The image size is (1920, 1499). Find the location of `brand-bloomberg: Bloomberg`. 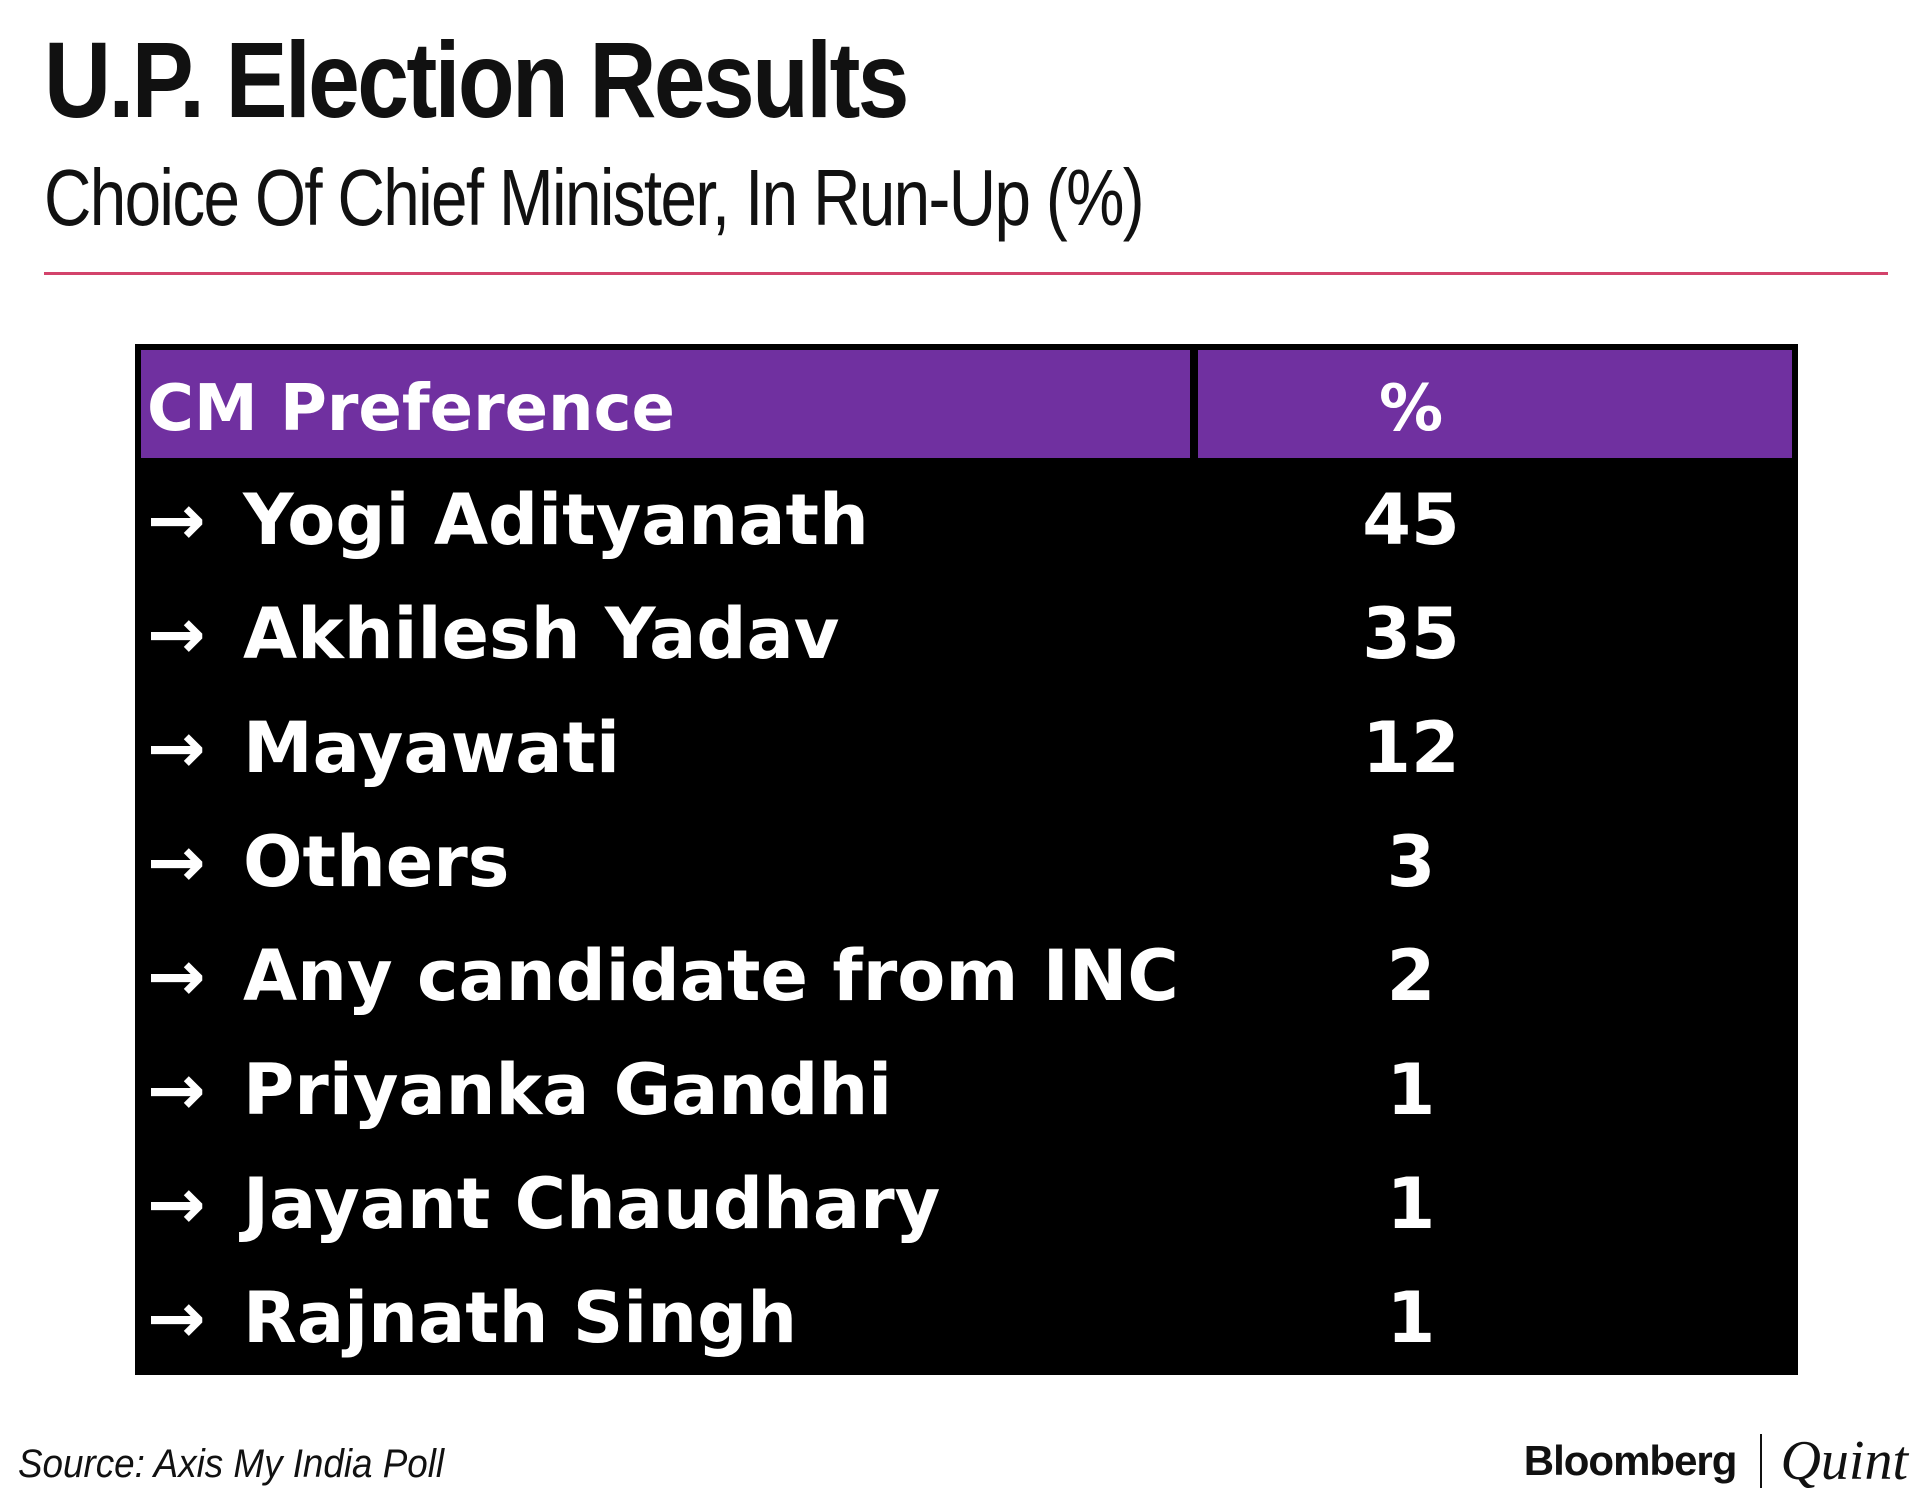

brand-bloomberg: Bloomberg is located at coordinates (1630, 1460).